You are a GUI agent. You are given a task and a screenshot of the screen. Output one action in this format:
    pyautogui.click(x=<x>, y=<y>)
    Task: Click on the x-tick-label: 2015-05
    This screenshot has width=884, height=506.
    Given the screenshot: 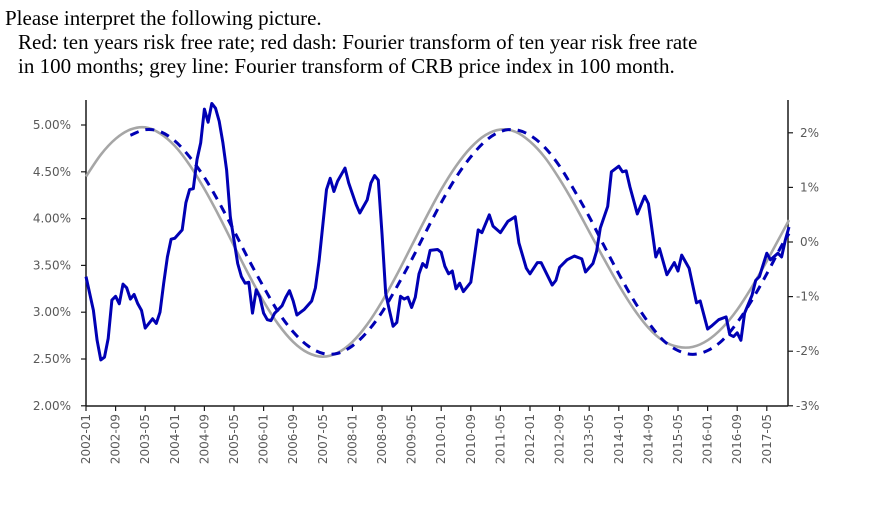 What is the action you would take?
    pyautogui.click(x=678, y=439)
    